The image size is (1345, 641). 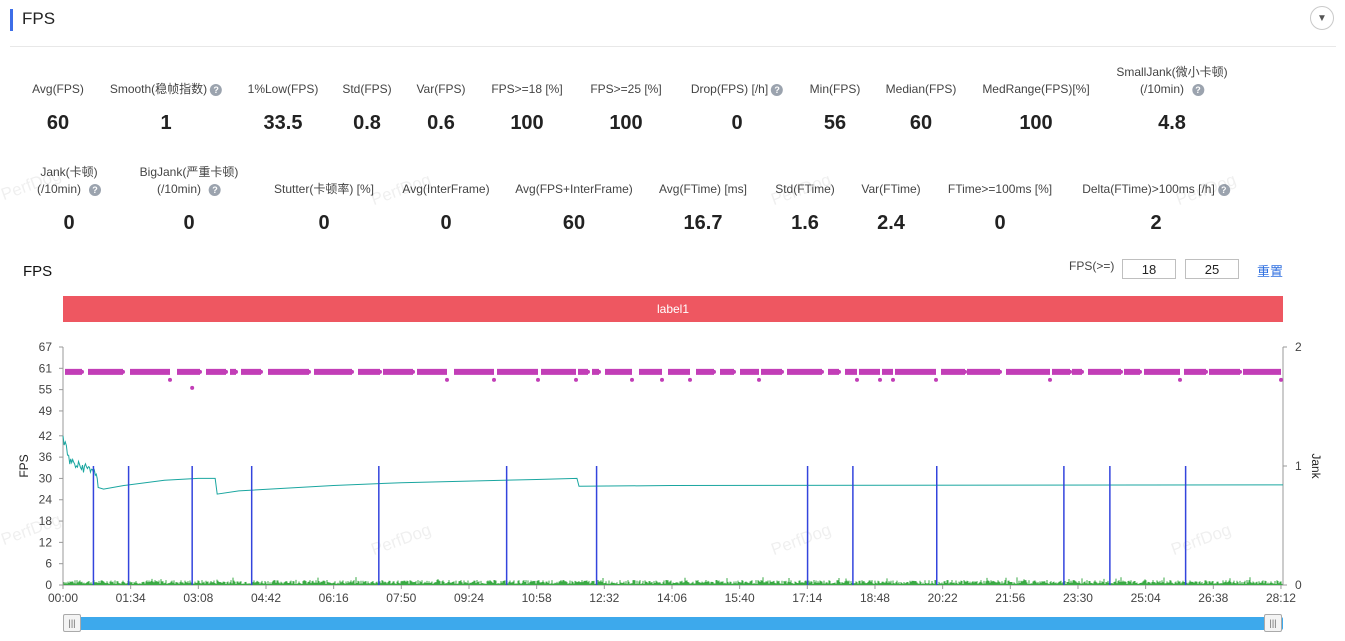 I want to click on metric-value: 4.8, so click(x=1172, y=123).